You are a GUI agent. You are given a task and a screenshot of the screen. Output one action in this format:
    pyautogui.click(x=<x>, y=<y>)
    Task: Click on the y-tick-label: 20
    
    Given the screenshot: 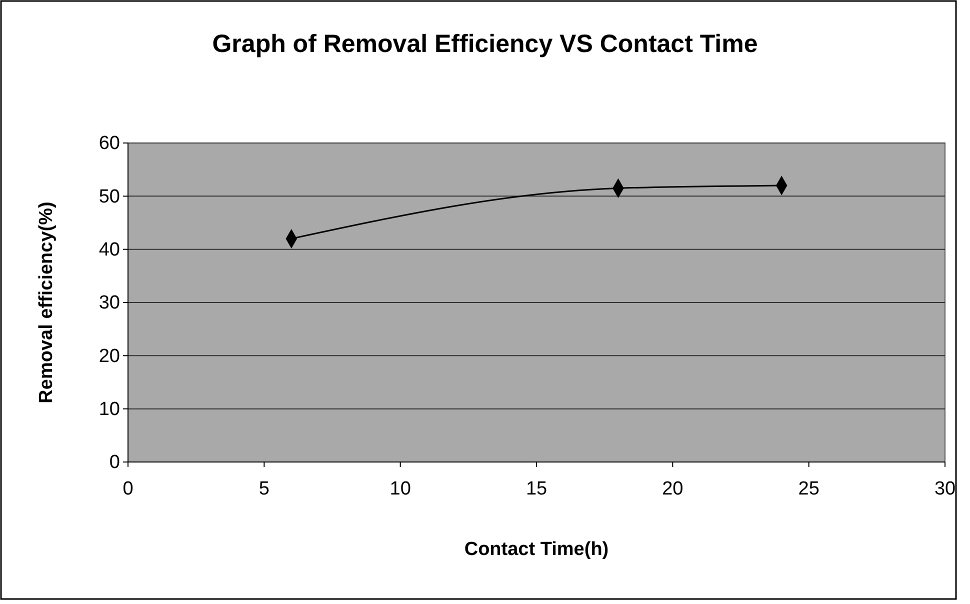 What is the action you would take?
    pyautogui.click(x=109, y=356)
    